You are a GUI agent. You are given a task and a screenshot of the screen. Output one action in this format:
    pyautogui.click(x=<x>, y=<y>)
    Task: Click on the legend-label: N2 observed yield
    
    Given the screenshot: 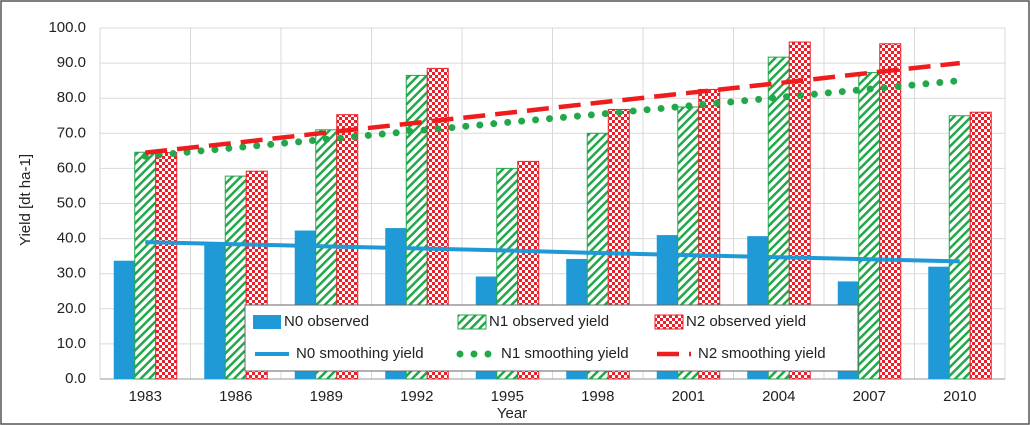 What is the action you would take?
    pyautogui.click(x=746, y=321)
    